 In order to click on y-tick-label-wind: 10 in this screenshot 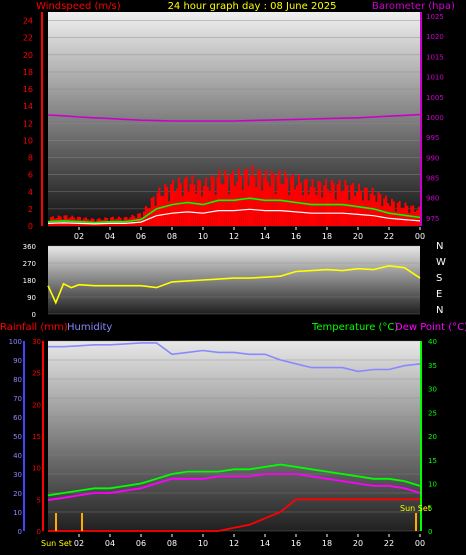, I will do `click(28, 140)`.